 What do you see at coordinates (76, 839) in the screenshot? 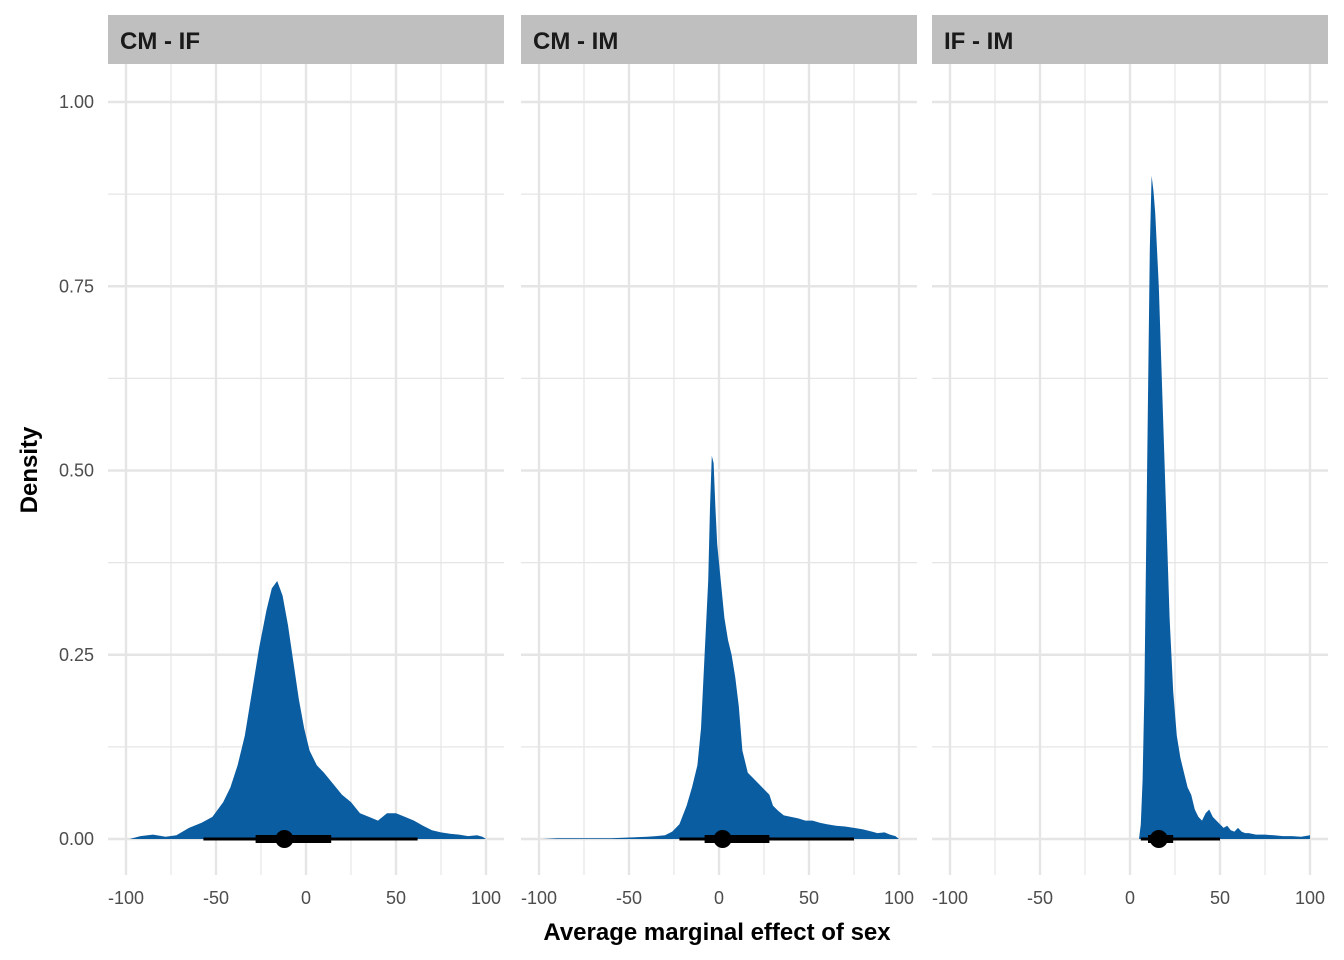
I see `y-tick-label: 0.00` at bounding box center [76, 839].